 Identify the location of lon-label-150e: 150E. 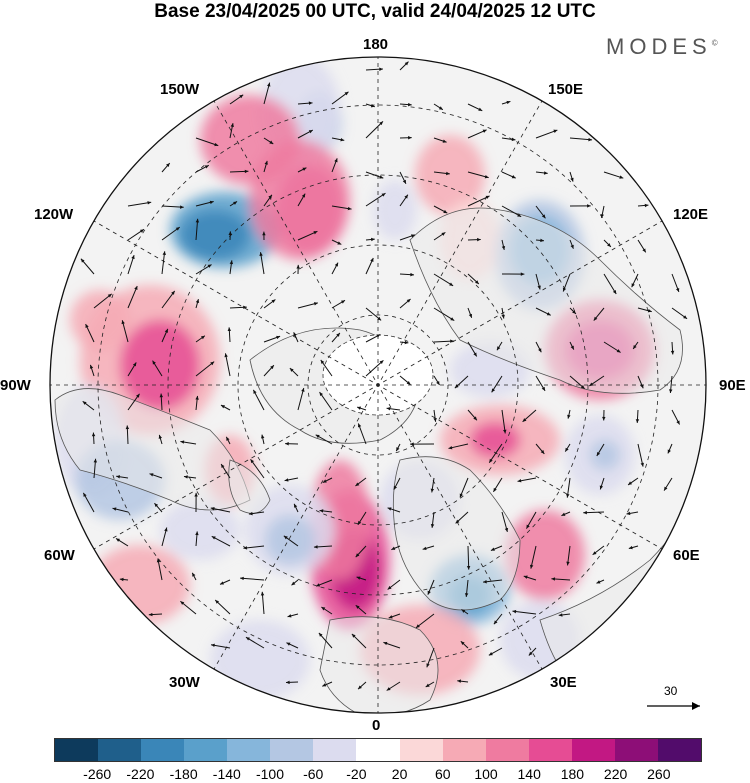
(566, 89).